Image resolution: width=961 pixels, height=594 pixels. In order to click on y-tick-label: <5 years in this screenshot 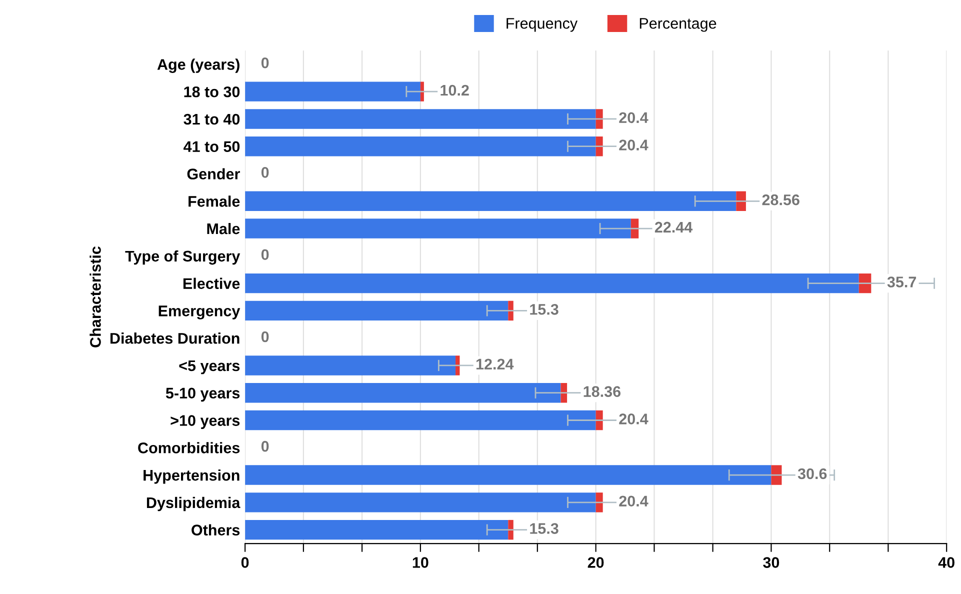, I will do `click(209, 367)`.